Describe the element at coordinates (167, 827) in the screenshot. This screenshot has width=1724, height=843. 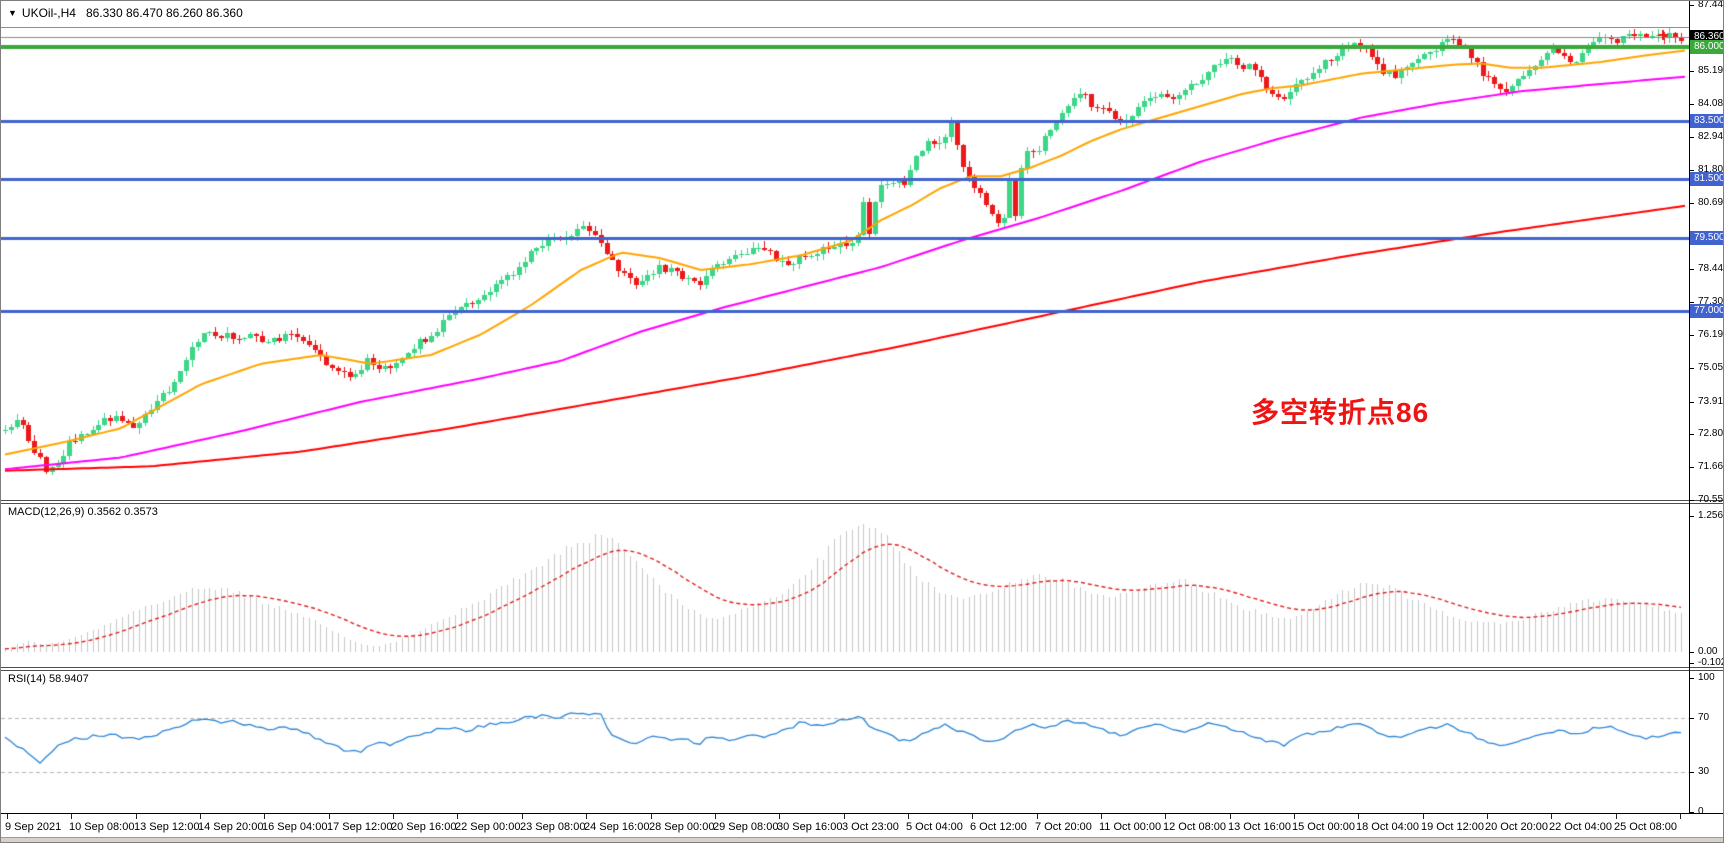
I see `time-axis-label: 13 Sep 12:00` at that location.